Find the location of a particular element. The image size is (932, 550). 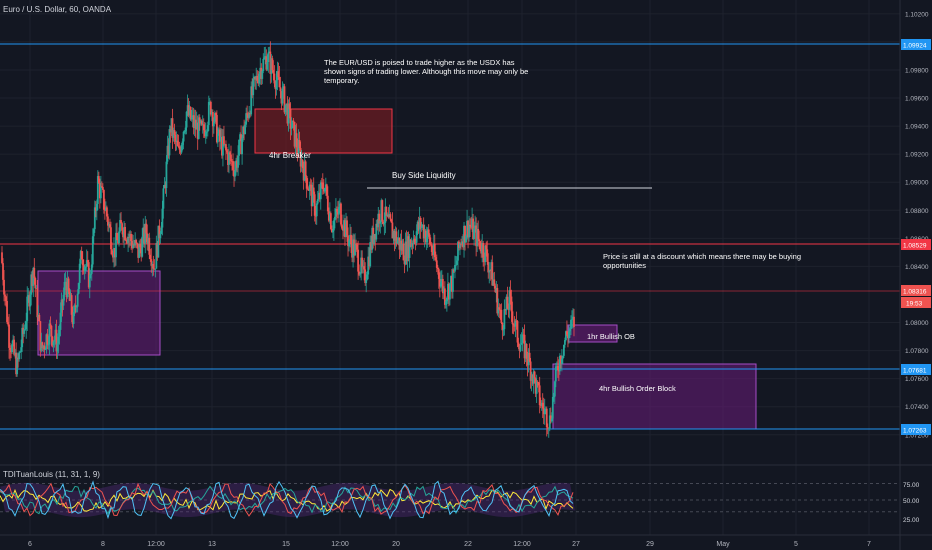

zone-4hr-ob is located at coordinates (654, 396).